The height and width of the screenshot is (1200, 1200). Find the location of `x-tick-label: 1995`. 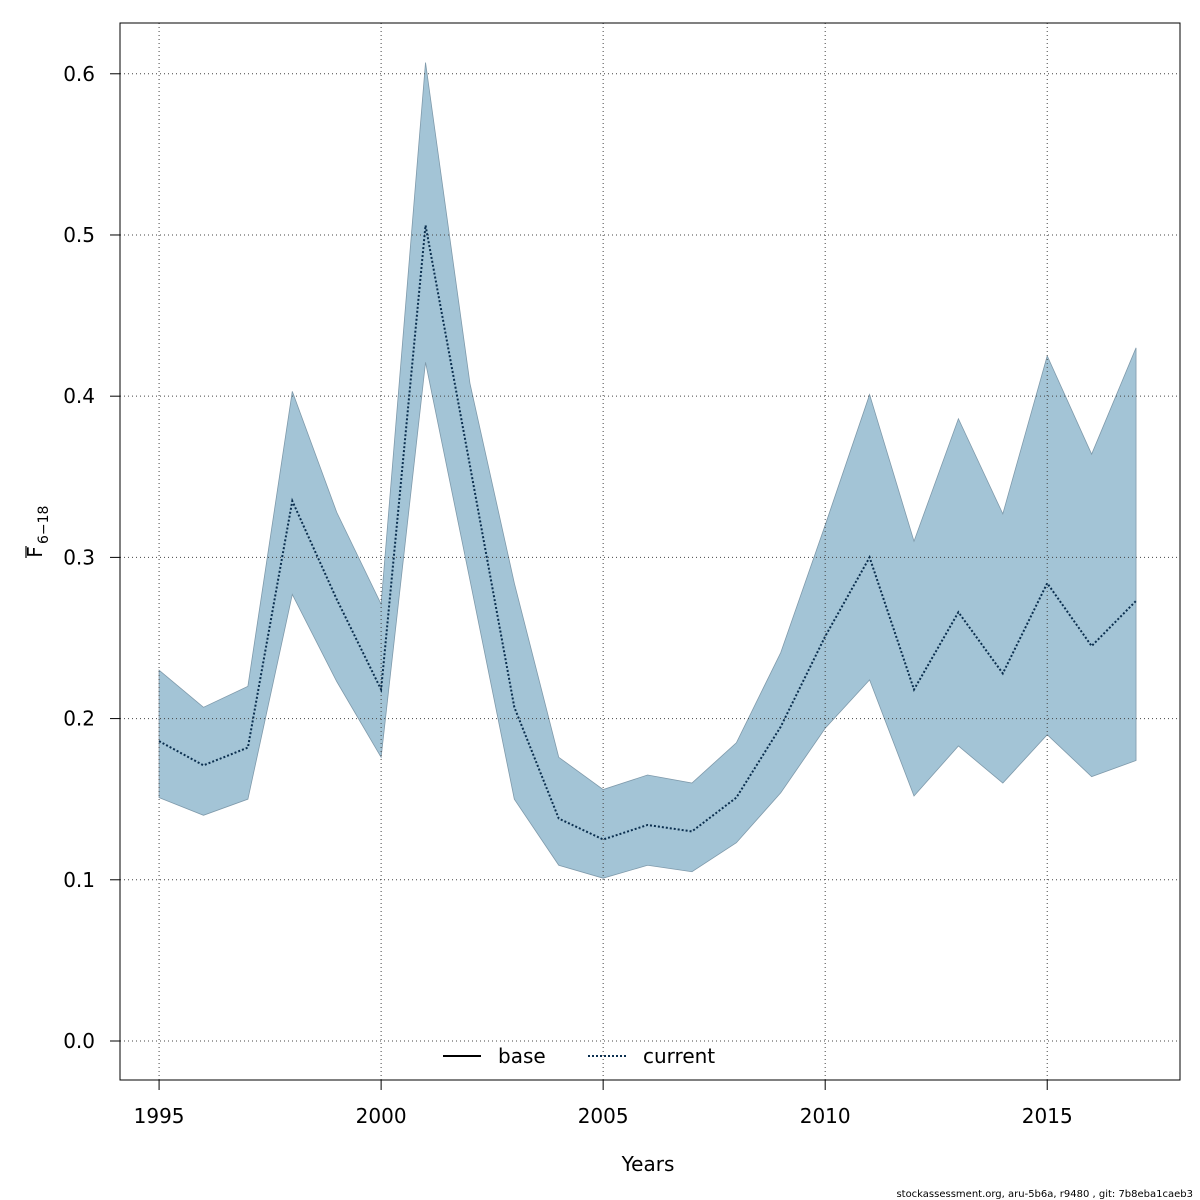

x-tick-label: 1995 is located at coordinates (159, 1116).